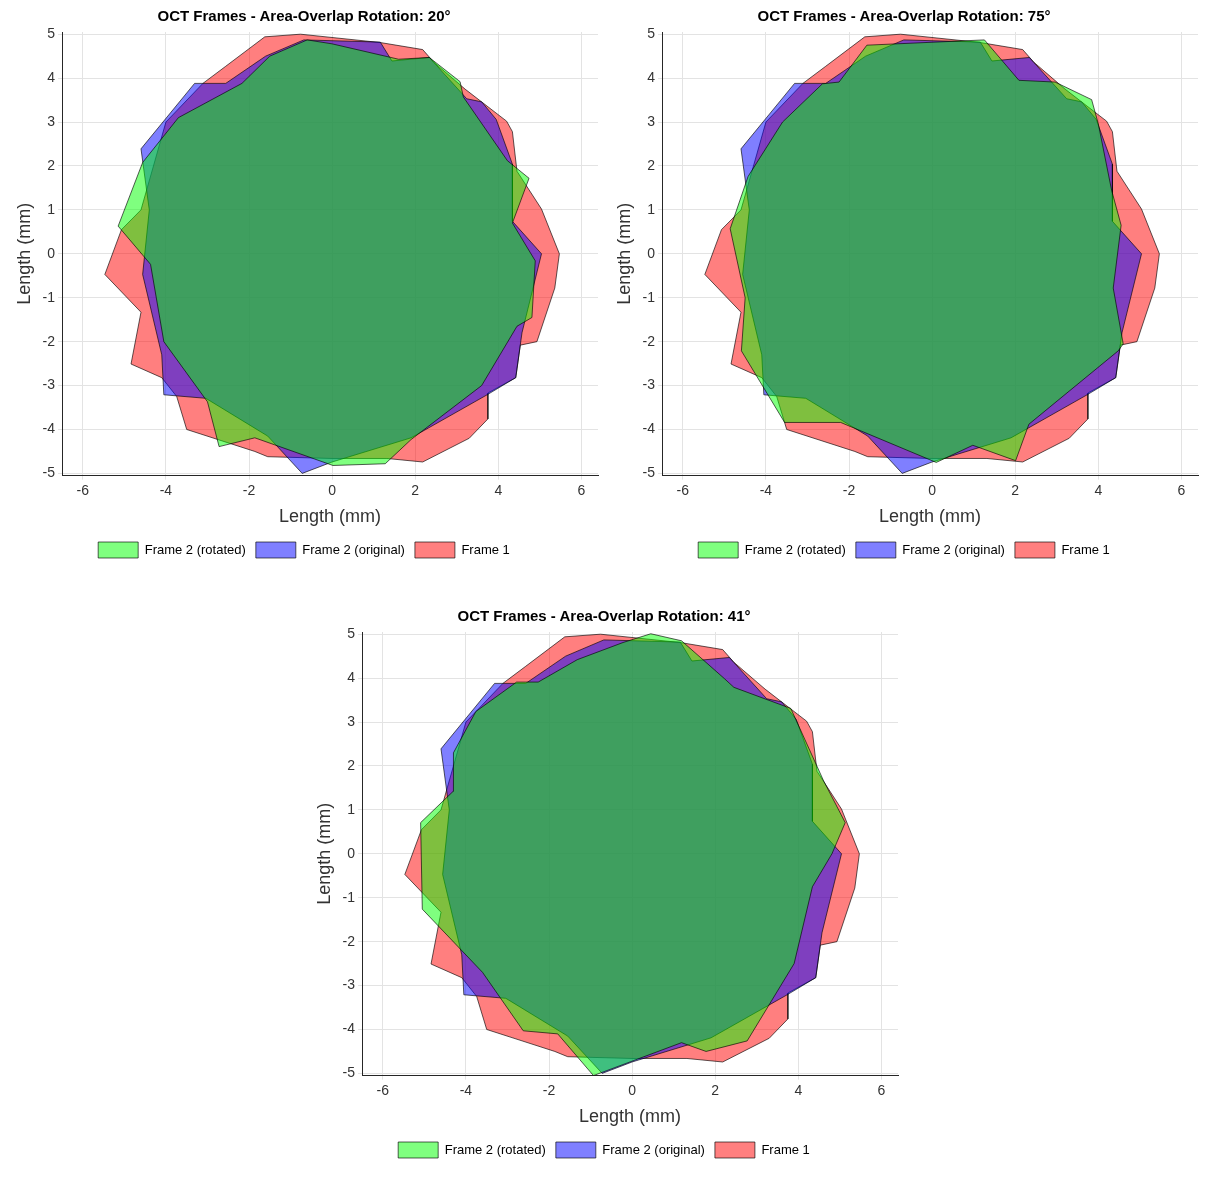 Image resolution: width=1219 pixels, height=1178 pixels. I want to click on chart-title: OCT Frames - Area-Overlap Rotation: 41°, so click(603, 616).